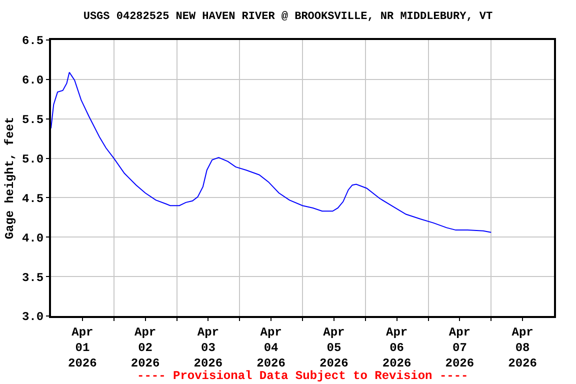 This screenshot has height=384, width=576. I want to click on x-tick-label: Apr 07 2026, so click(459, 348).